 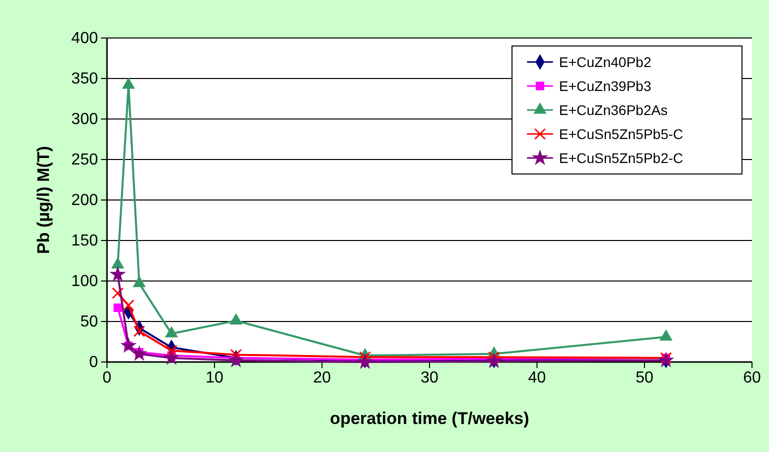 I want to click on legend-label: E+CuZn39Pb3, so click(x=605, y=86).